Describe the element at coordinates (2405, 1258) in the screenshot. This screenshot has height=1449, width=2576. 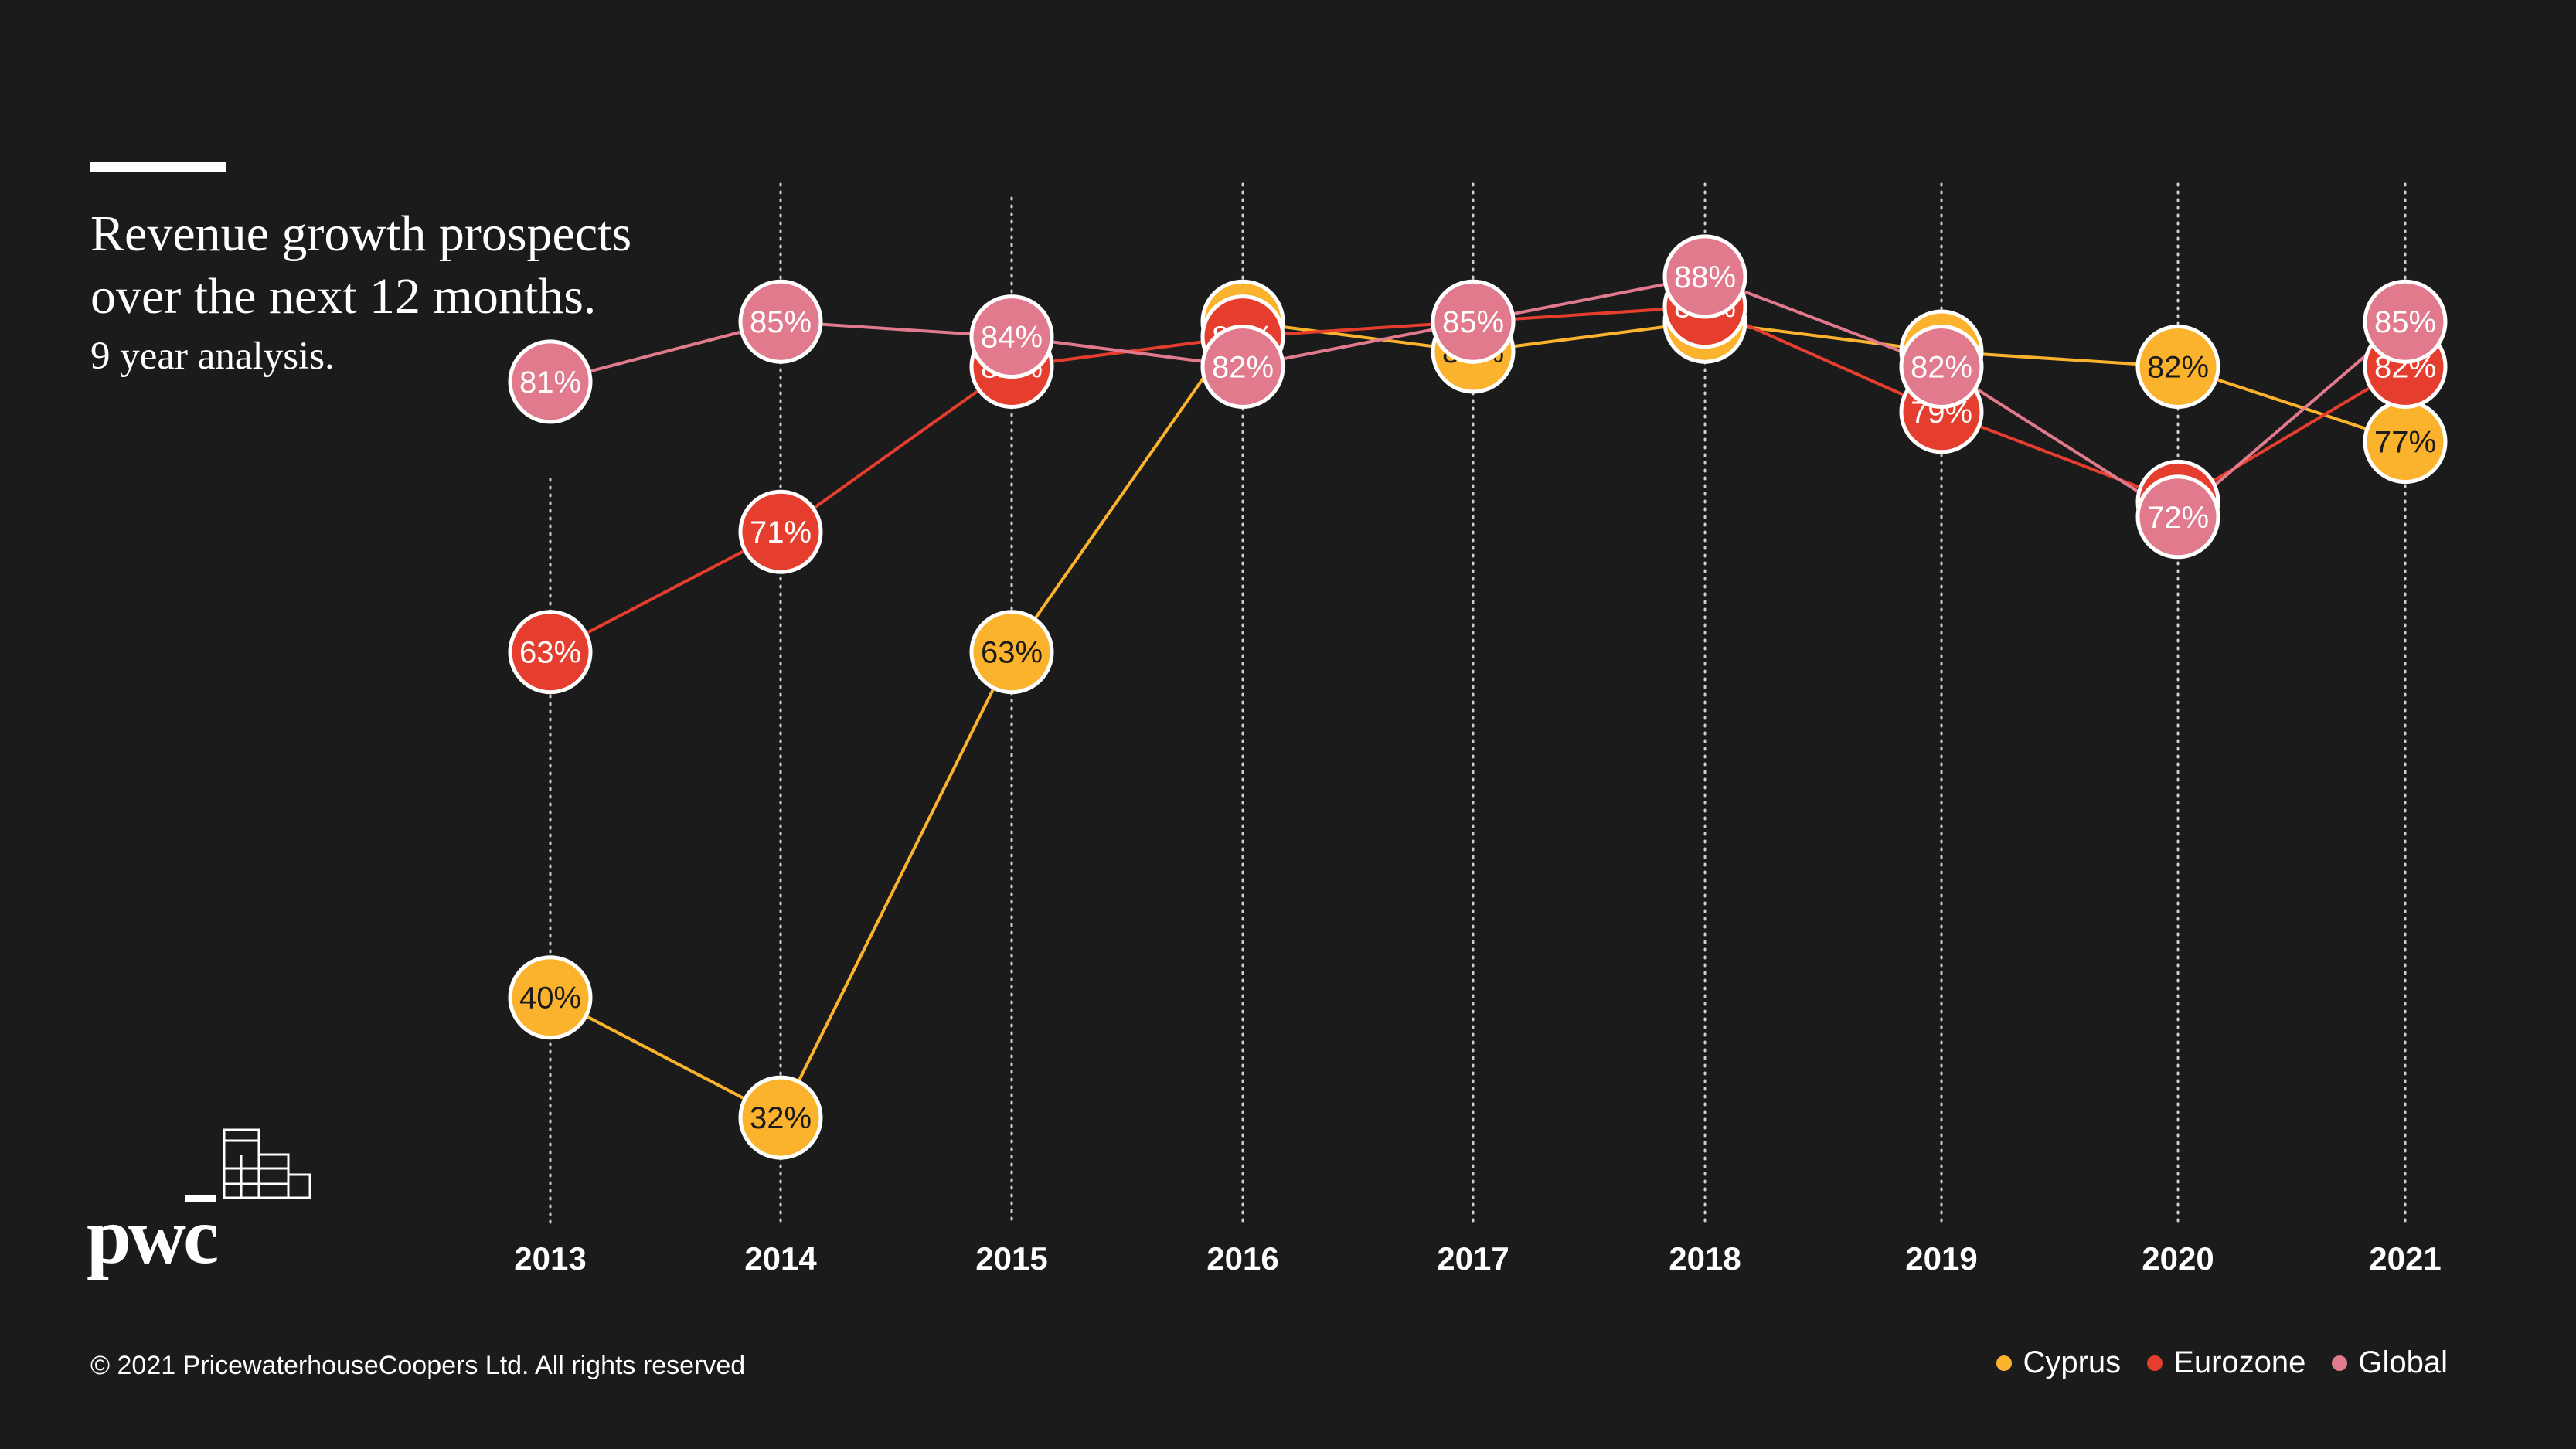
I see `x-tick-2021: 2021` at that location.